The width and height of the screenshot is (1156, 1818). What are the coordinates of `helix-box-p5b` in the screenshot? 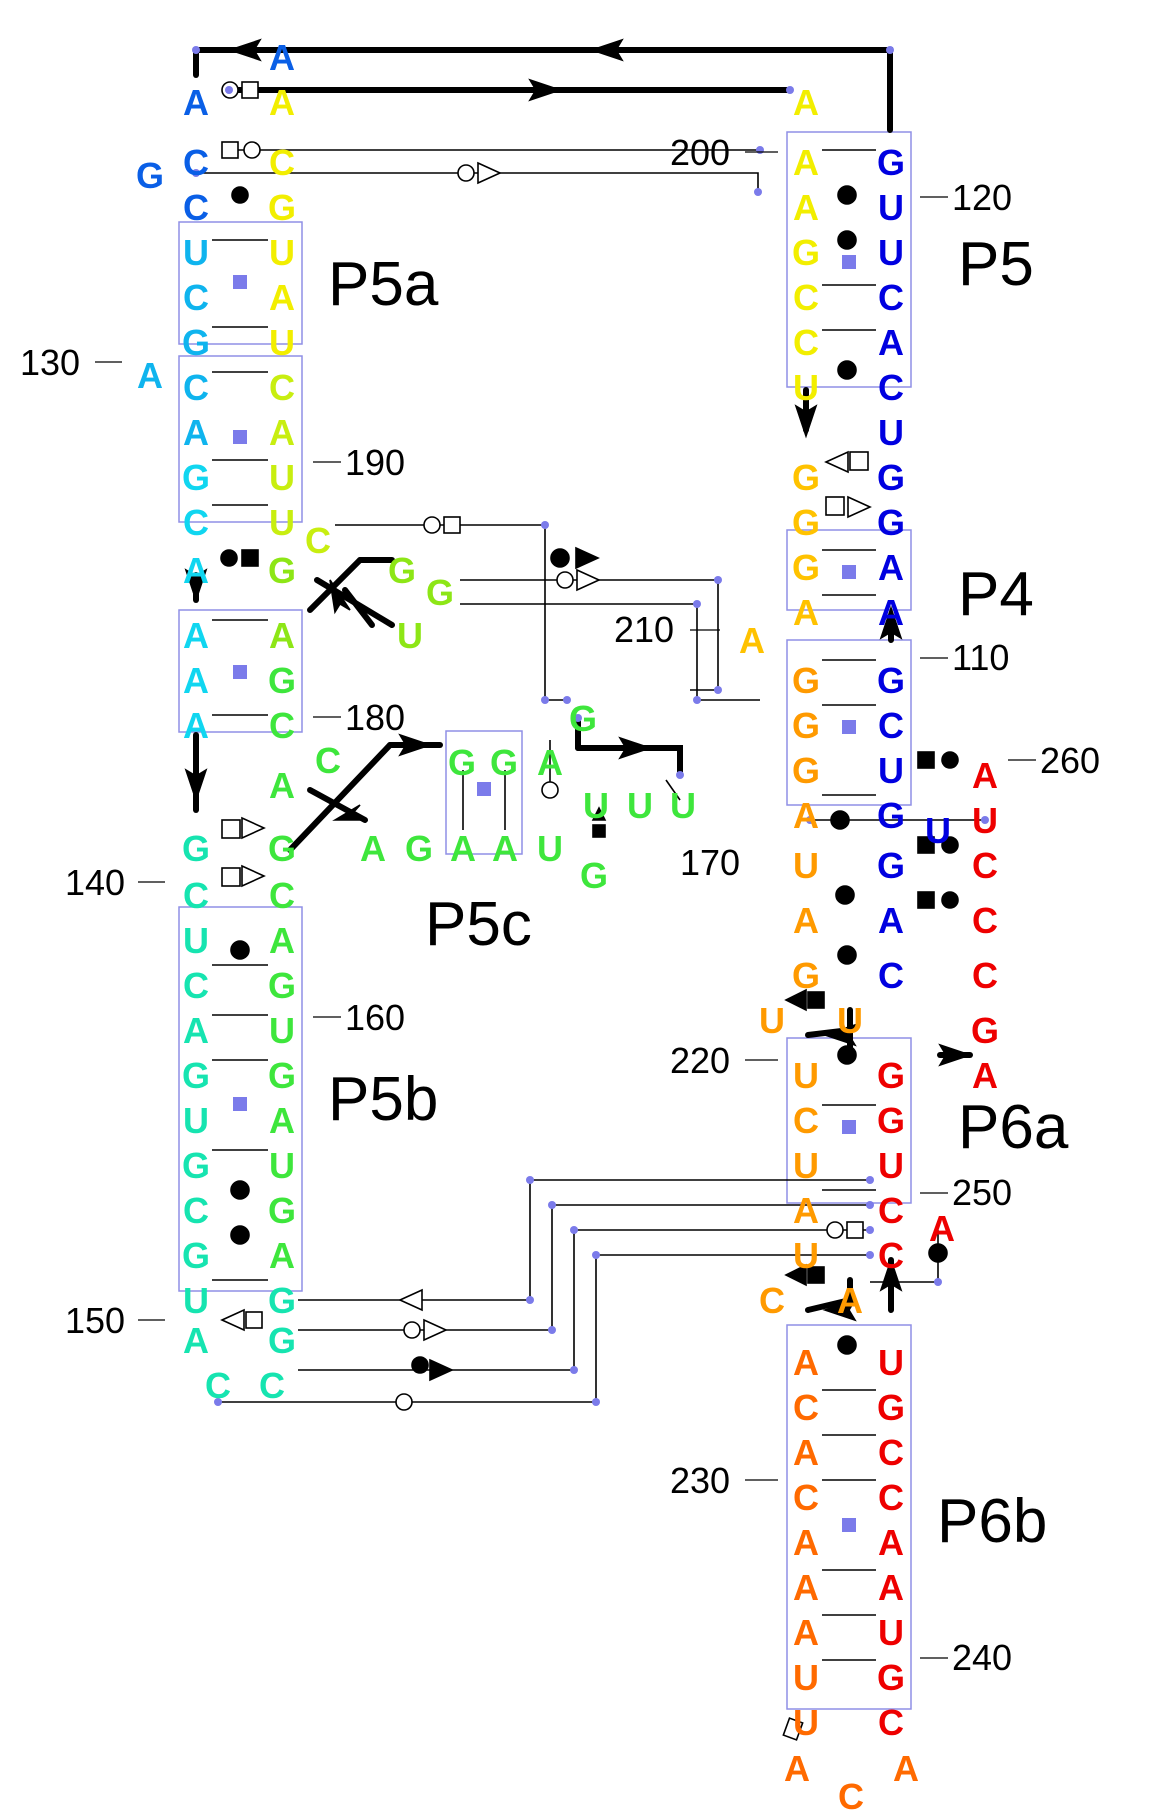 It's located at (240, 1099).